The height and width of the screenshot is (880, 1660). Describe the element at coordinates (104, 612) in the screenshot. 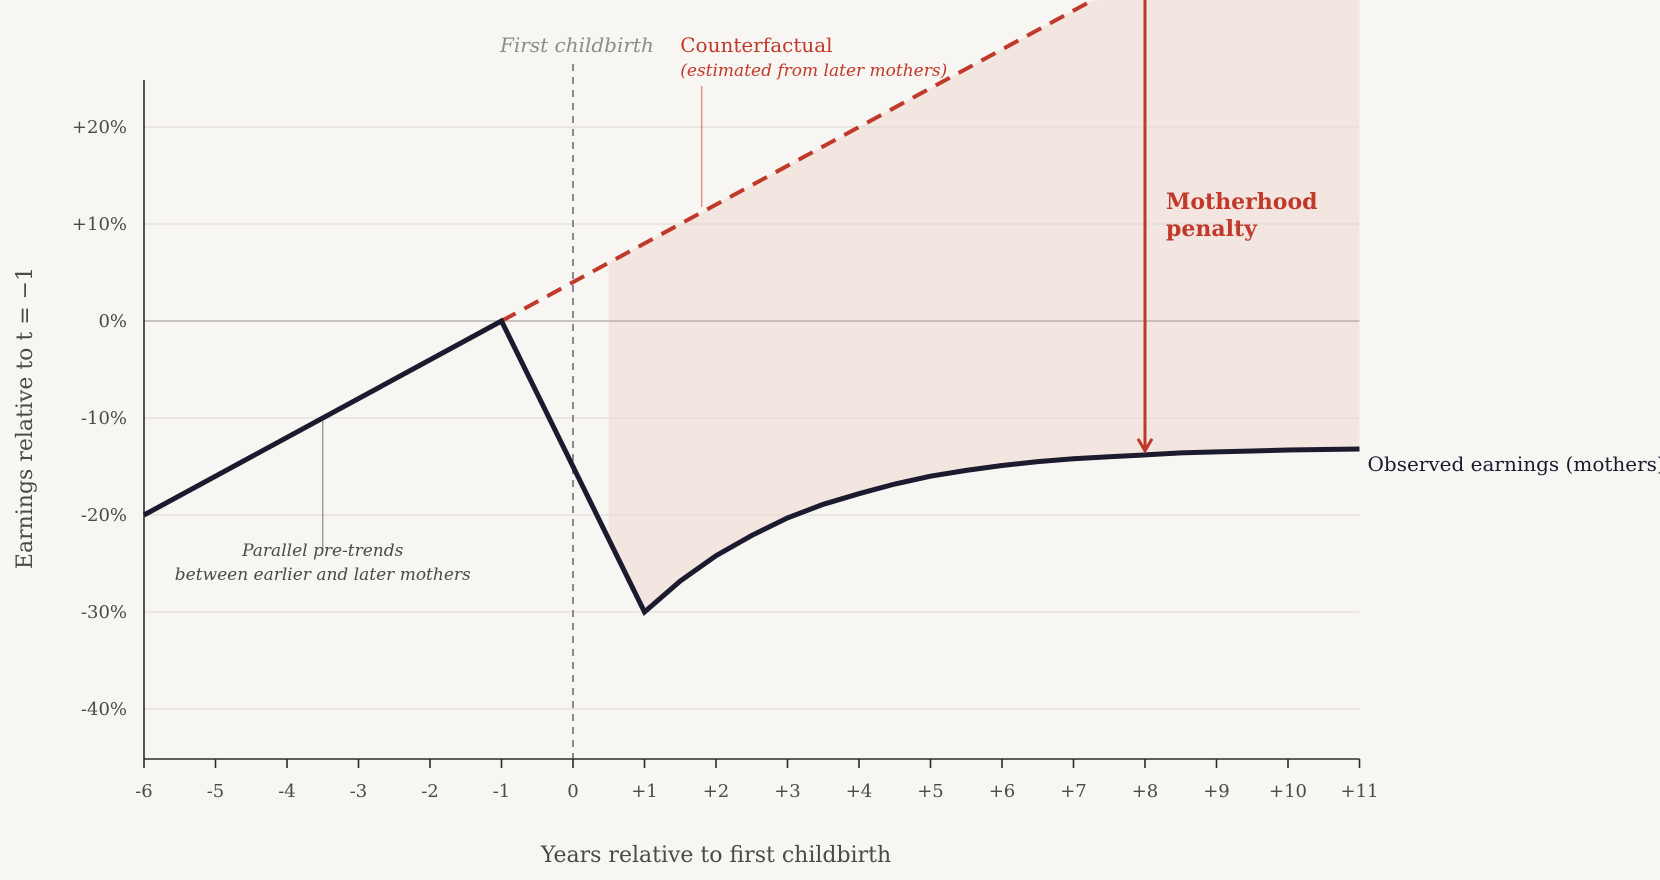

I see `y-tick-label: -30%` at that location.